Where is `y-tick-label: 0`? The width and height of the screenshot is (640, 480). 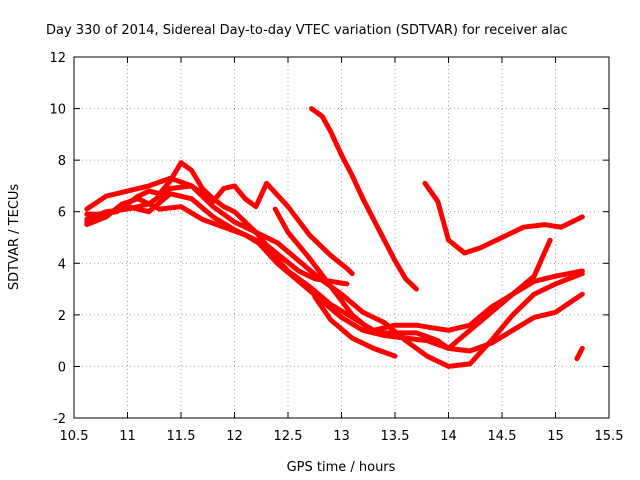 y-tick-label: 0 is located at coordinates (62, 367).